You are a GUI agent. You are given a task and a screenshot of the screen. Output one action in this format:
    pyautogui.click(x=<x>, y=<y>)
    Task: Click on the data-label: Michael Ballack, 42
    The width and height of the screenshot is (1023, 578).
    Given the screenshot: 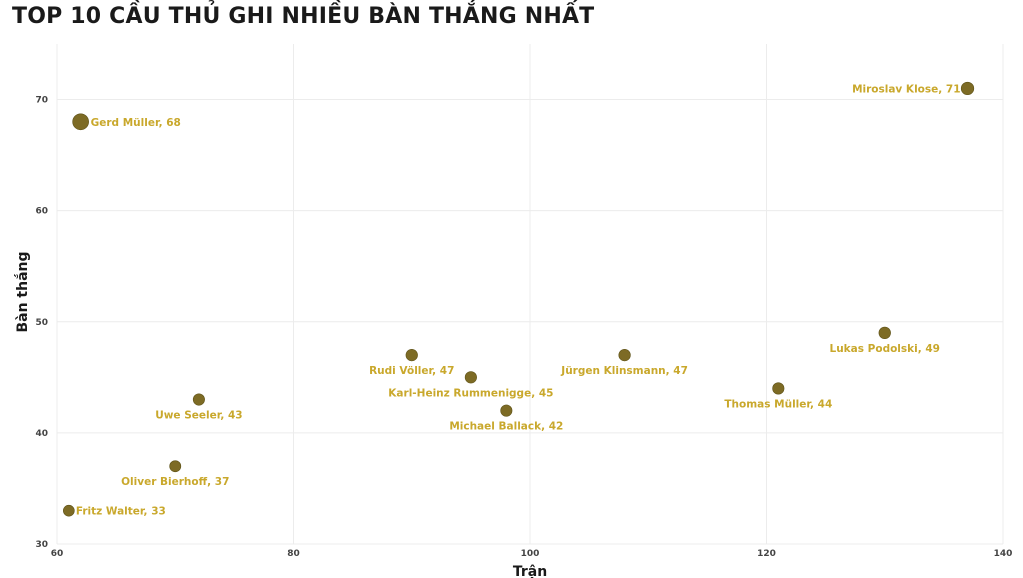 What is the action you would take?
    pyautogui.click(x=506, y=427)
    